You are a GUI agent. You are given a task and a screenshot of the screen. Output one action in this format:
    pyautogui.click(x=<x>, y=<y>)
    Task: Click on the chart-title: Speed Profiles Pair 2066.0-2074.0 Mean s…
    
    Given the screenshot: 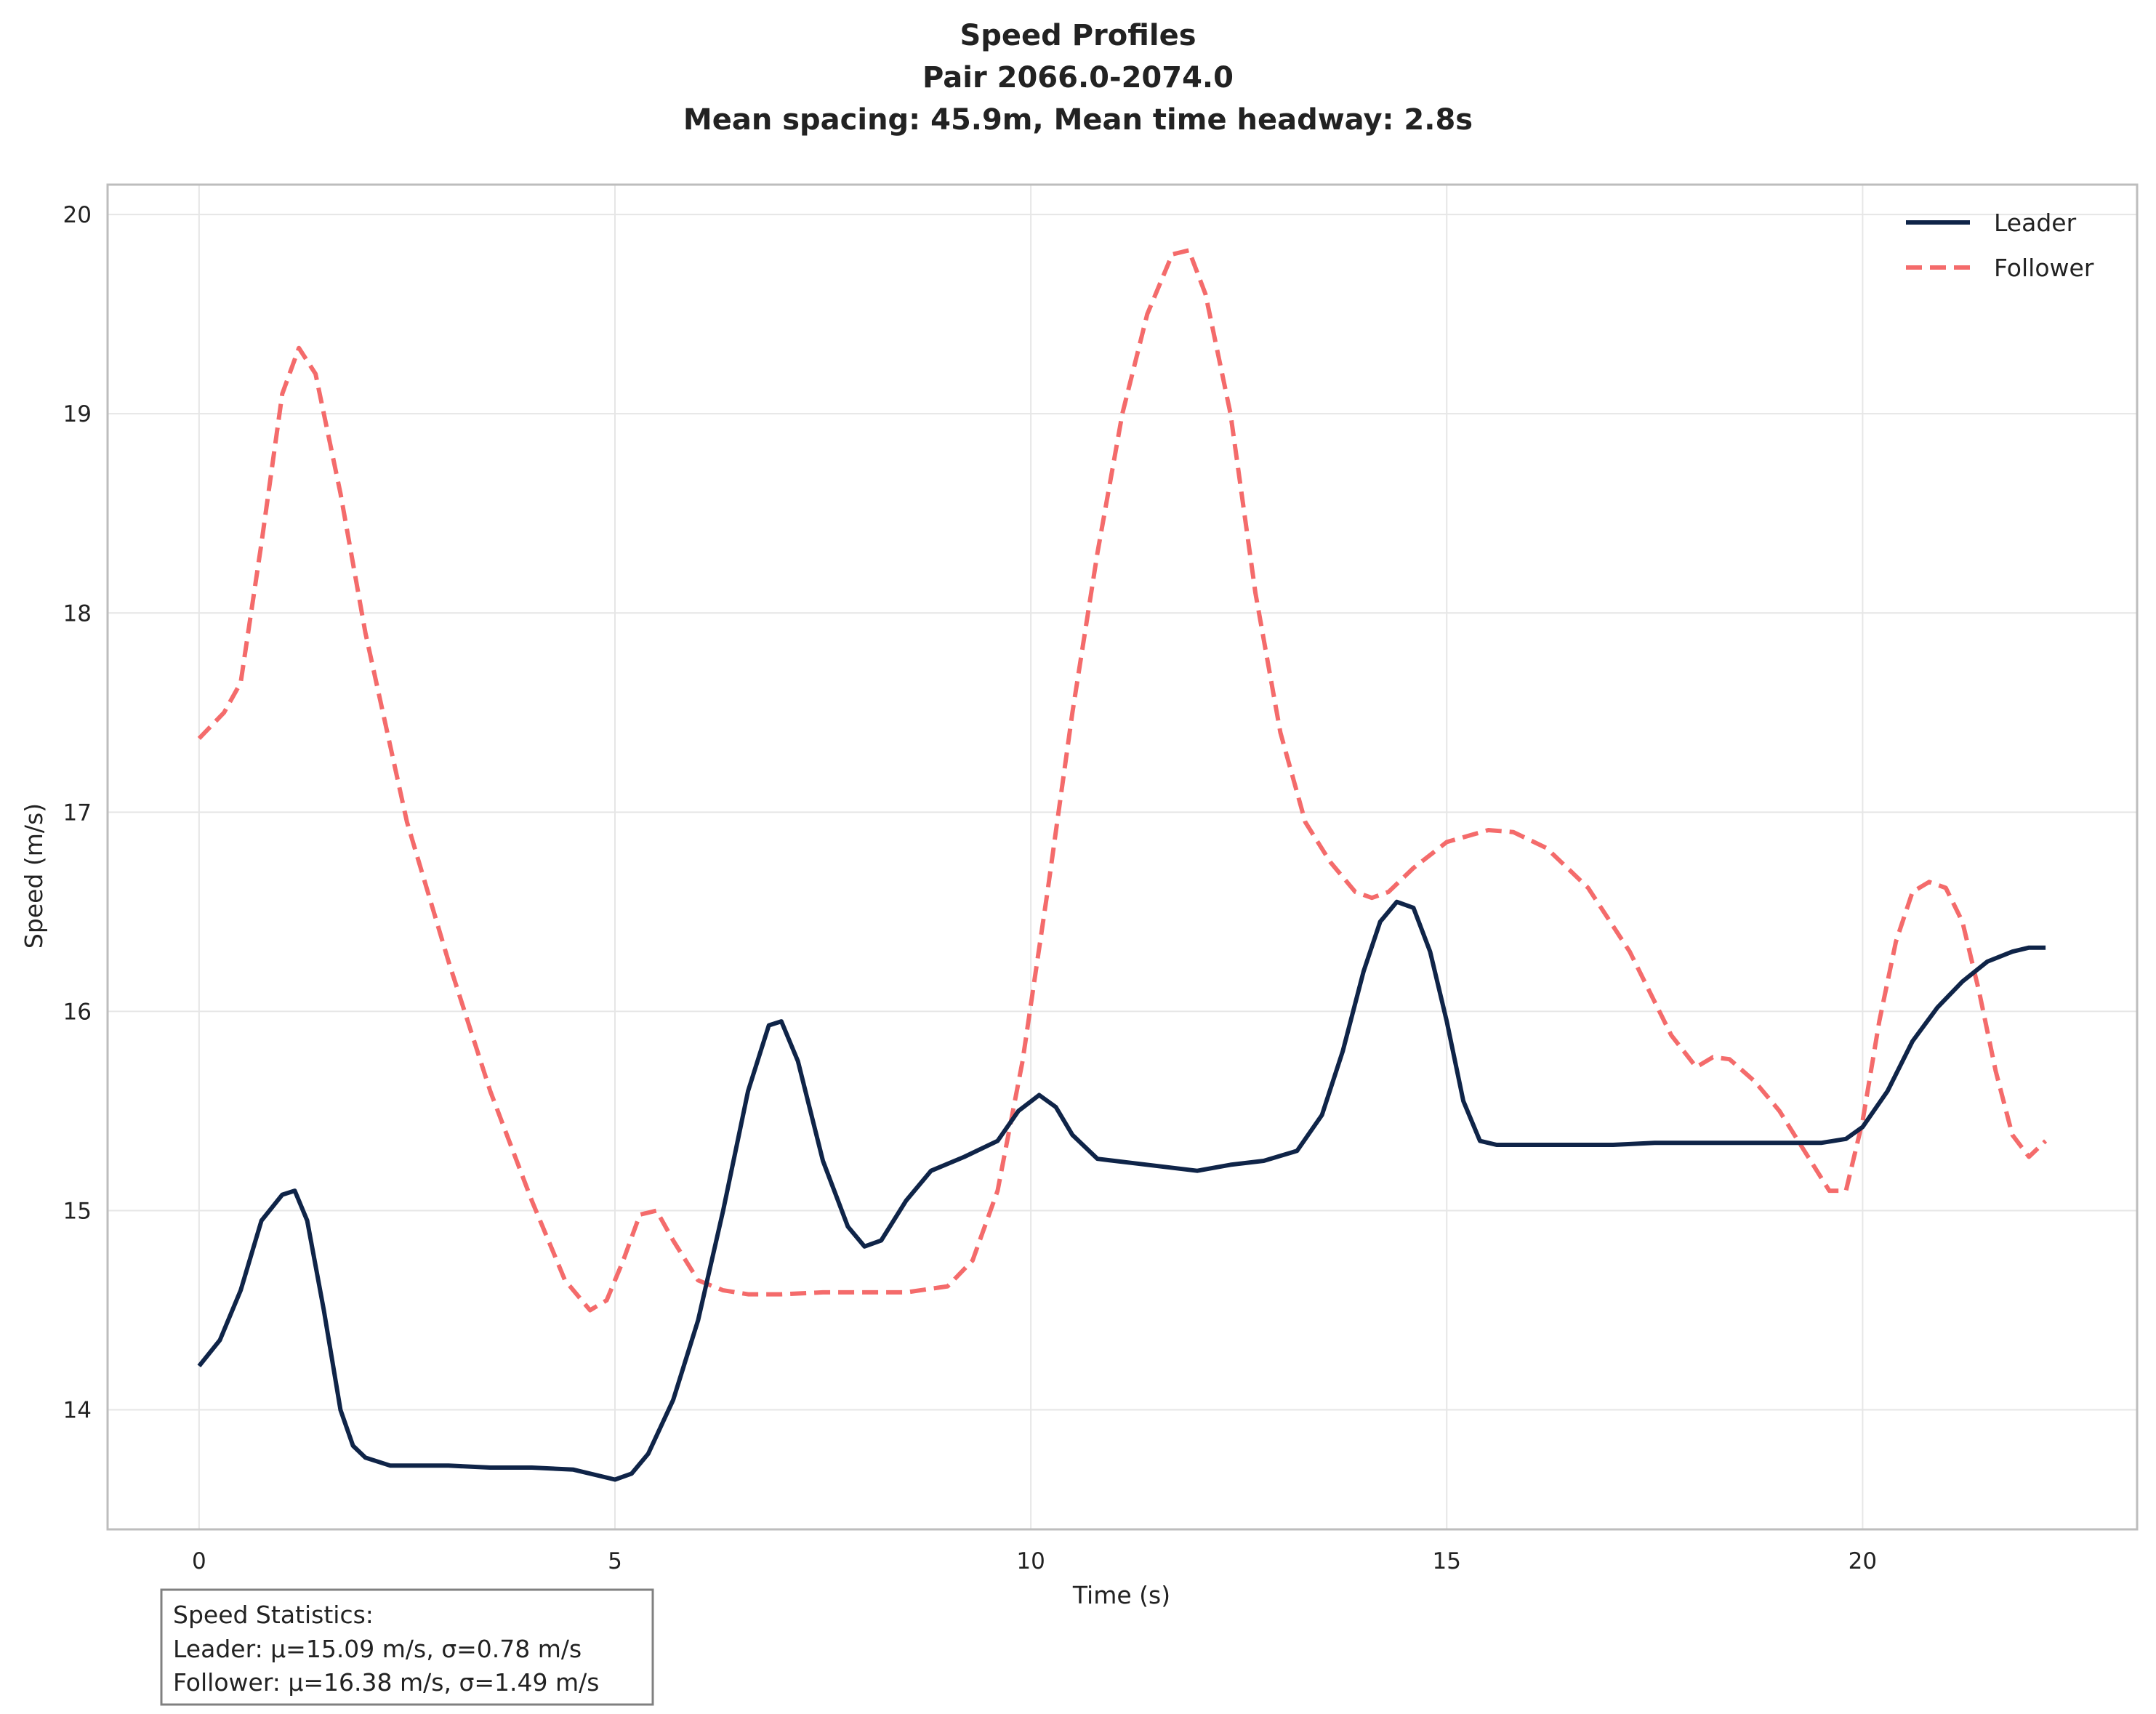 What is the action you would take?
    pyautogui.click(x=1078, y=78)
    